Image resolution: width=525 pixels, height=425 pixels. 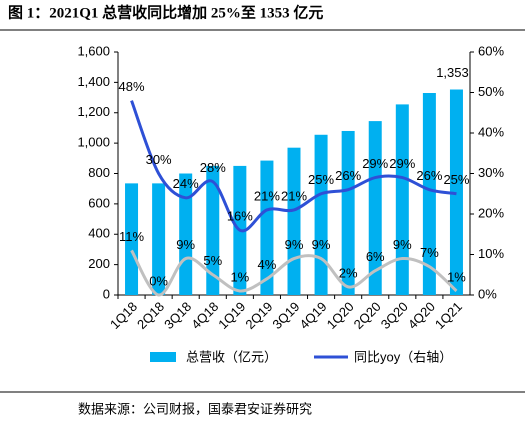 I want to click on x-tick-label: 1Q20, so click(x=340, y=315).